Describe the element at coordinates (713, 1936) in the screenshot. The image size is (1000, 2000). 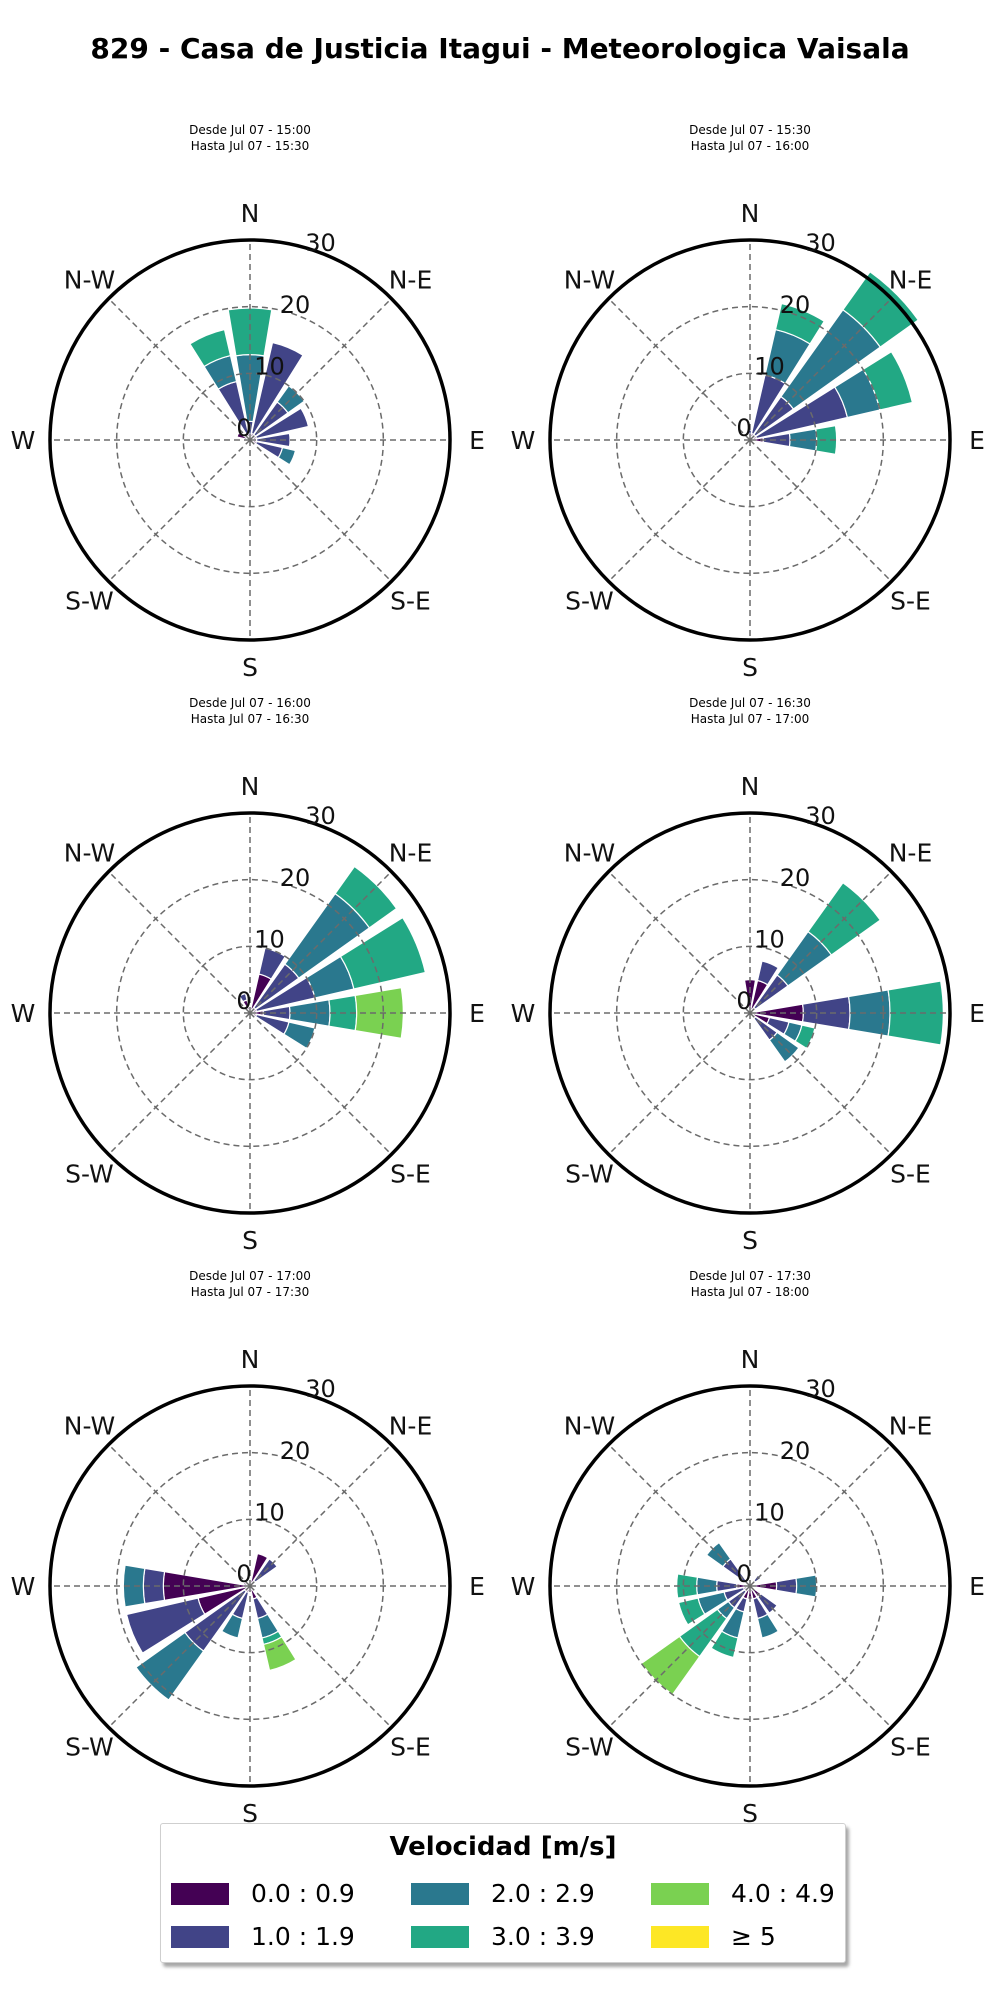
I see `legend-item-5-plus: ≥ 5` at that location.